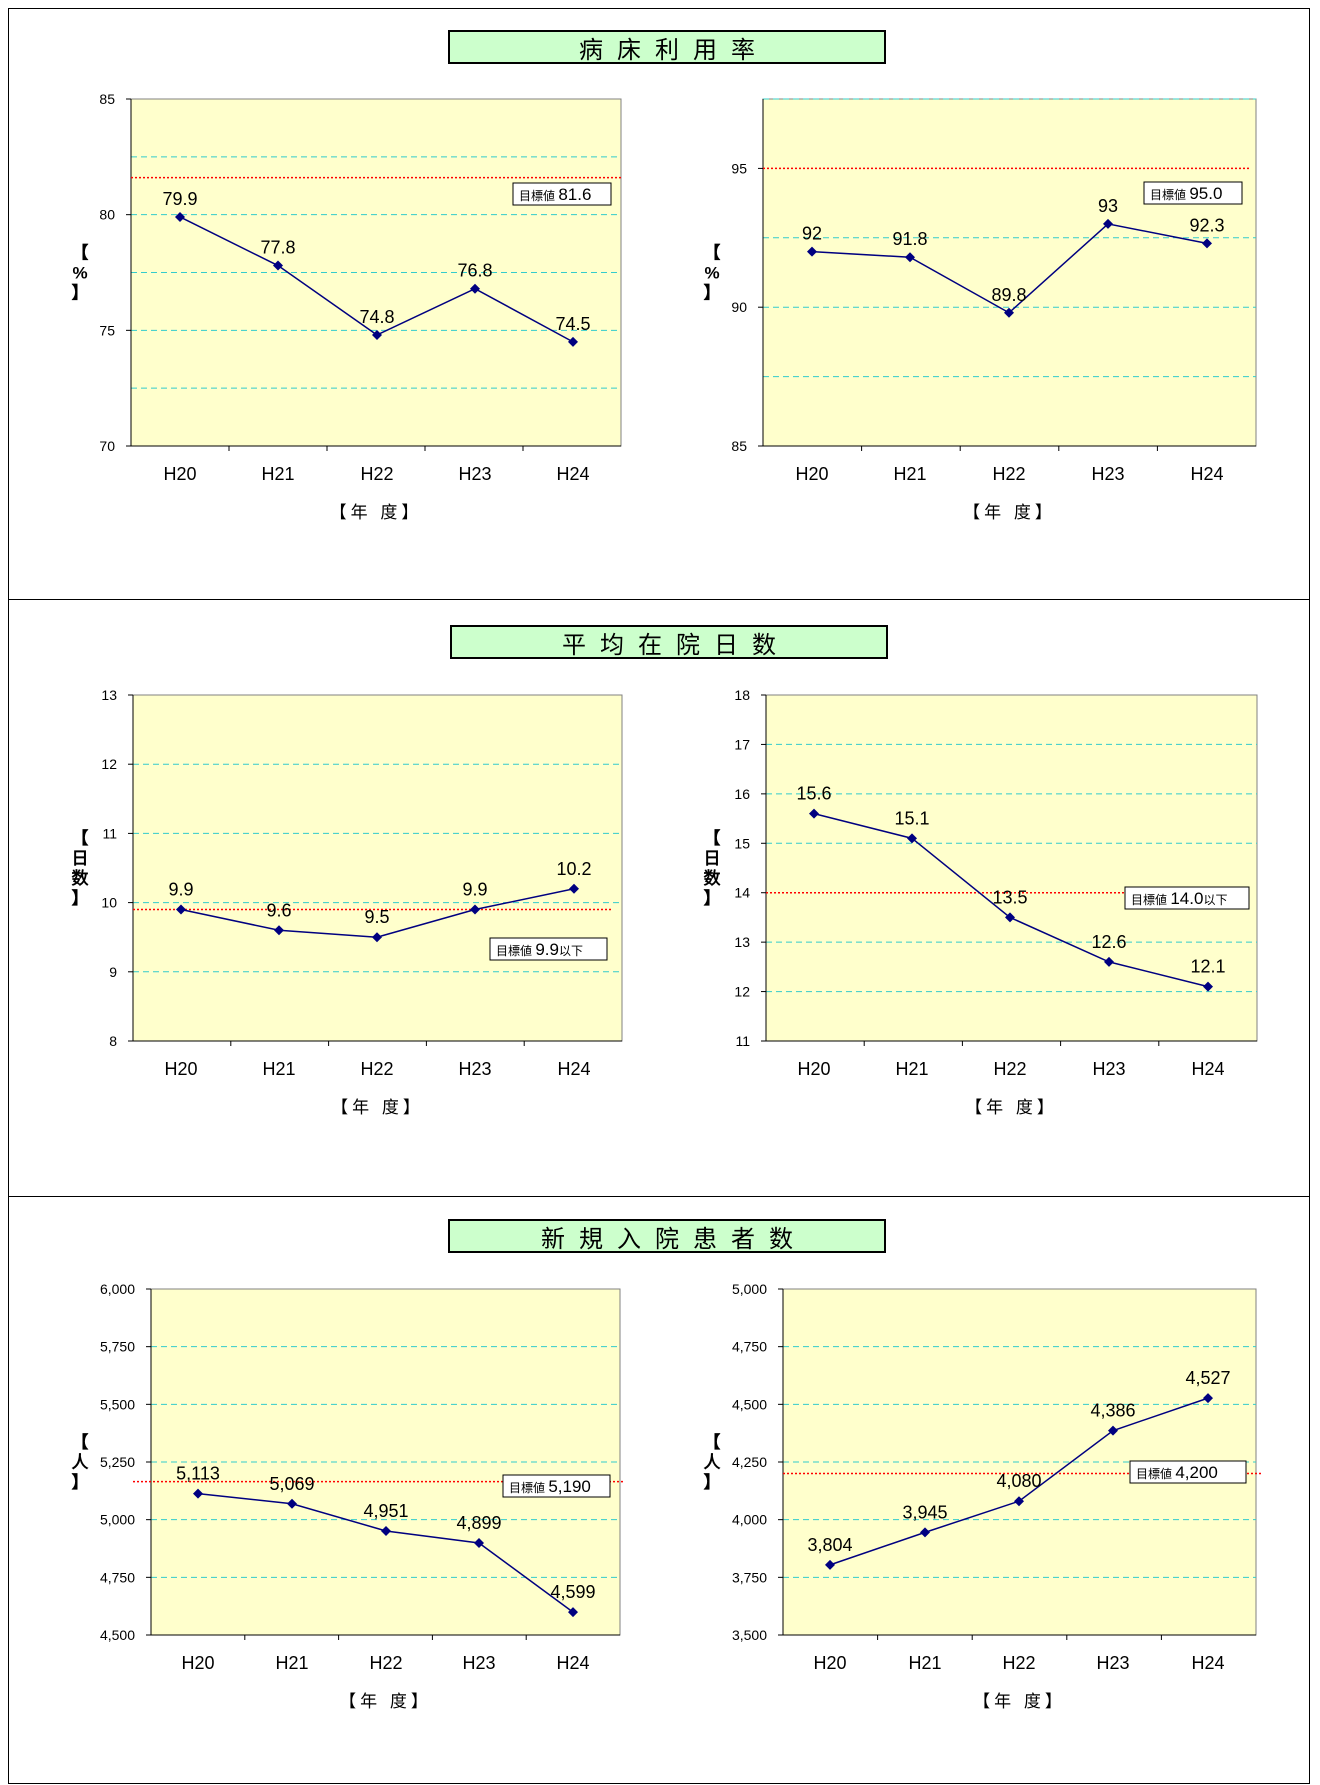 This screenshot has width=1320, height=1785. What do you see at coordinates (812, 234) in the screenshot?
I see `data-label: 92` at bounding box center [812, 234].